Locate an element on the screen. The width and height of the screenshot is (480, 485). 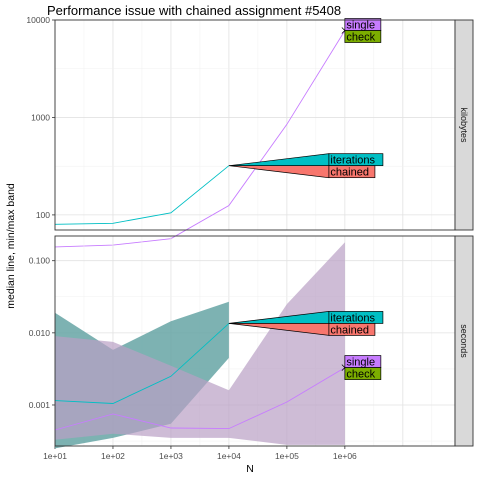
facet-strip-label: kilobytes is located at coordinates (464, 125).